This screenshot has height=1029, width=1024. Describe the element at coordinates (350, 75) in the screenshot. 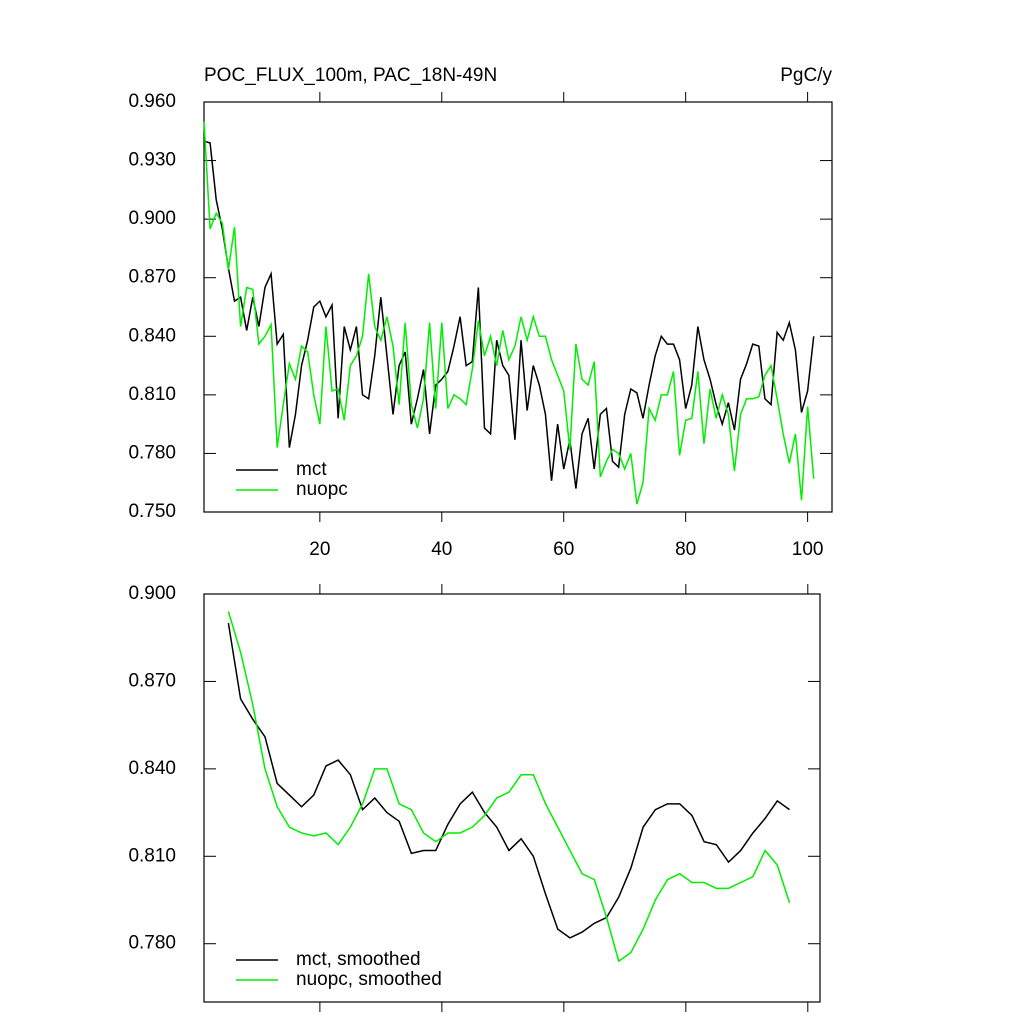

I see `chart-title: POC_FLUX_100m, PAC_18N-49N` at that location.